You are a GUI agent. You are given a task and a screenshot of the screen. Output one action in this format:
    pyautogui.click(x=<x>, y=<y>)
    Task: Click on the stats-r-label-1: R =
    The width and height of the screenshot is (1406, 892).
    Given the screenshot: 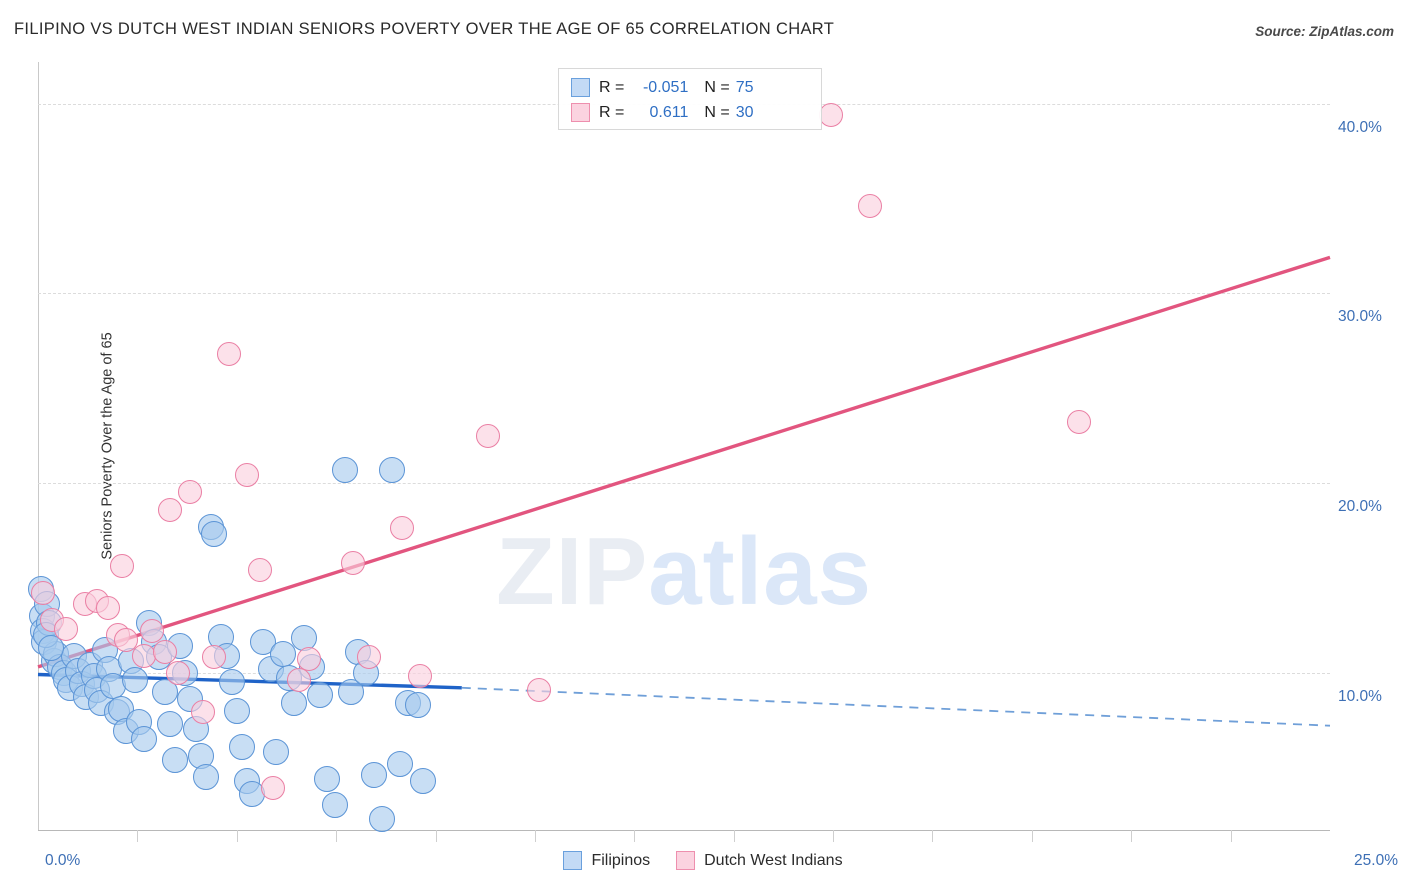 What is the action you would take?
    pyautogui.click(x=612, y=87)
    